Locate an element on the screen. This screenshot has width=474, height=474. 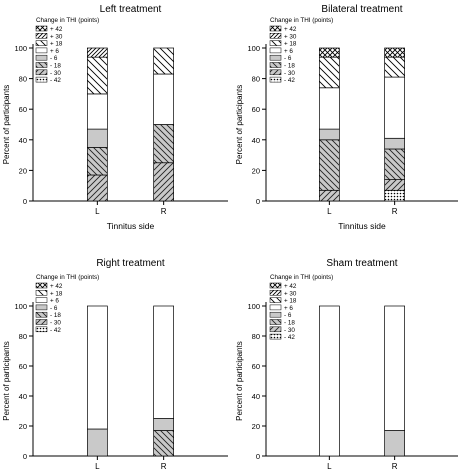
y-tick-label: 40 is located at coordinates (23, 396).